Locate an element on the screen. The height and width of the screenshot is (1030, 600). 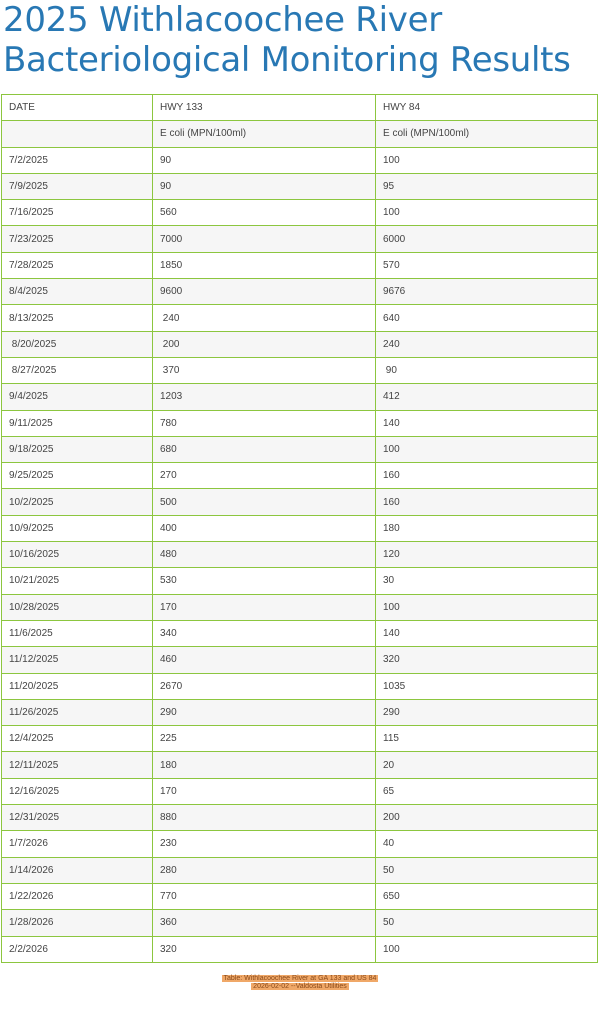
table-cell: 9600 is located at coordinates (264, 292).